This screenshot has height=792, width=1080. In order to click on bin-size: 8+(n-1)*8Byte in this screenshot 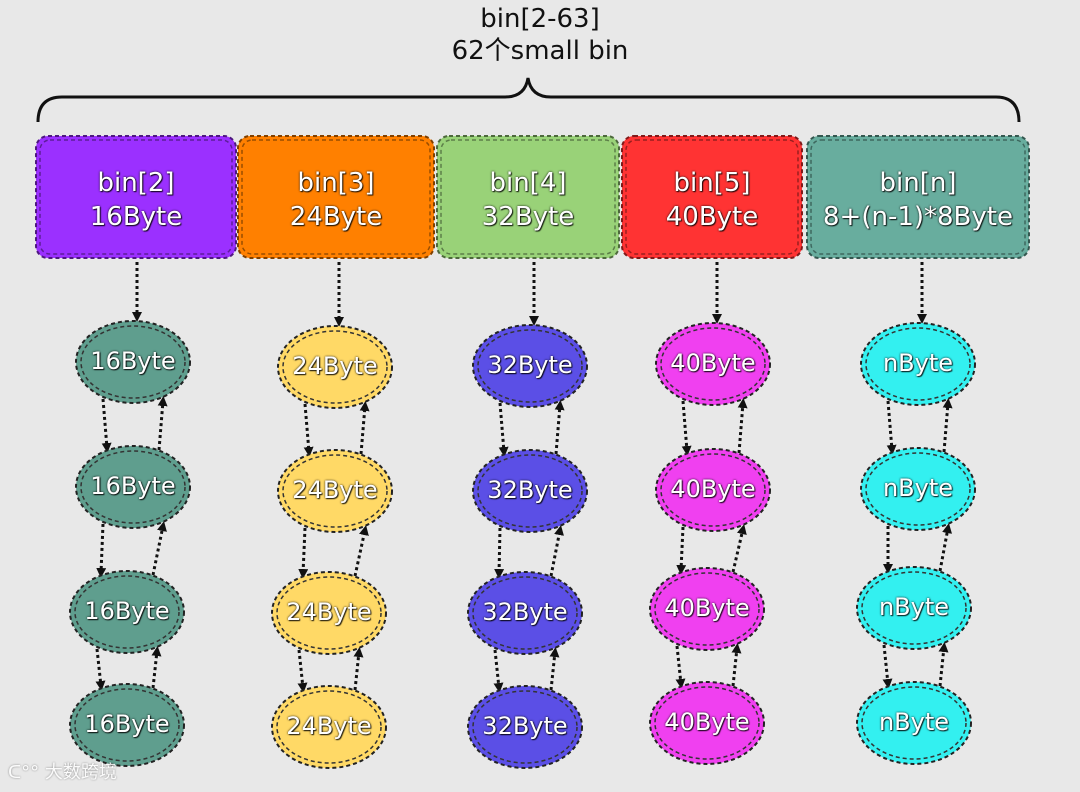, I will do `click(918, 217)`.